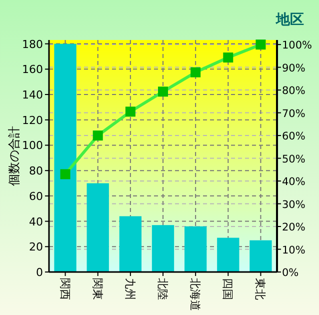 This screenshot has width=319, height=315. What do you see at coordinates (294, 182) in the screenshot?
I see `y2-tick-label: 40%` at bounding box center [294, 182].